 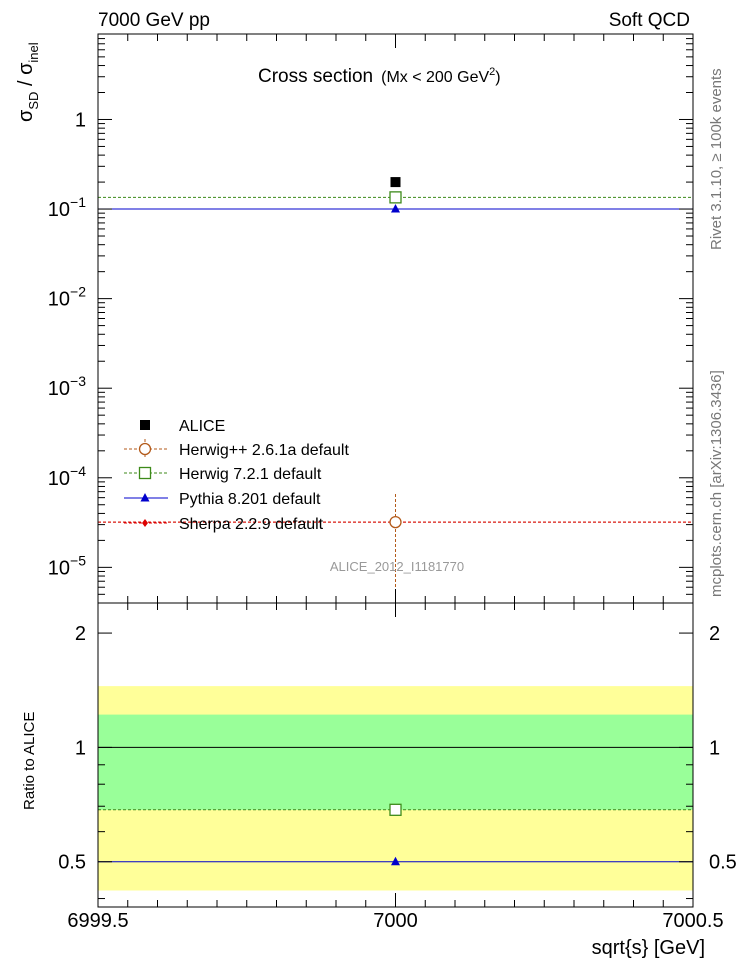 I want to click on ratio-ytick-label: 2, so click(x=80, y=634).